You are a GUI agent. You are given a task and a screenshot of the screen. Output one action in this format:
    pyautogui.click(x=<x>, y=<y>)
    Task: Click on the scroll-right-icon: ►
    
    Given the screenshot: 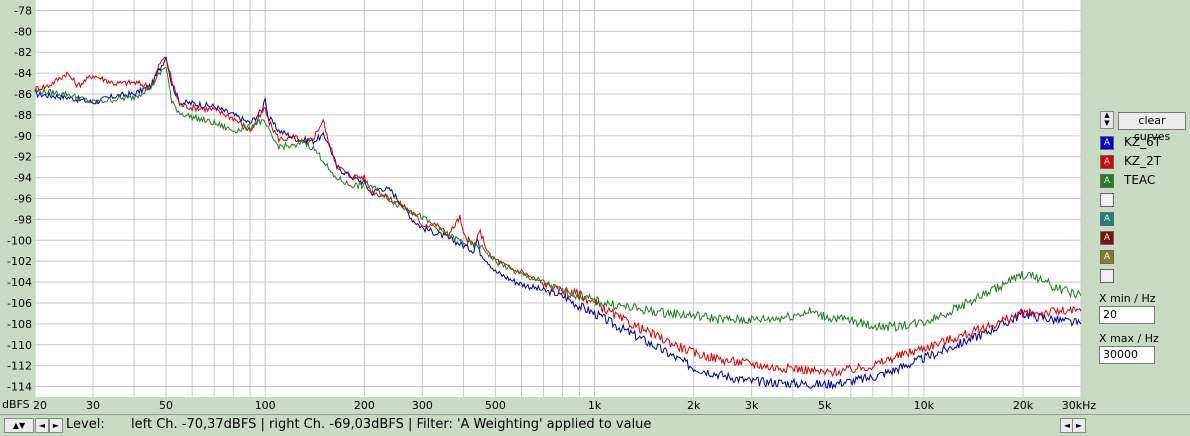 What is the action you would take?
    pyautogui.click(x=56, y=425)
    